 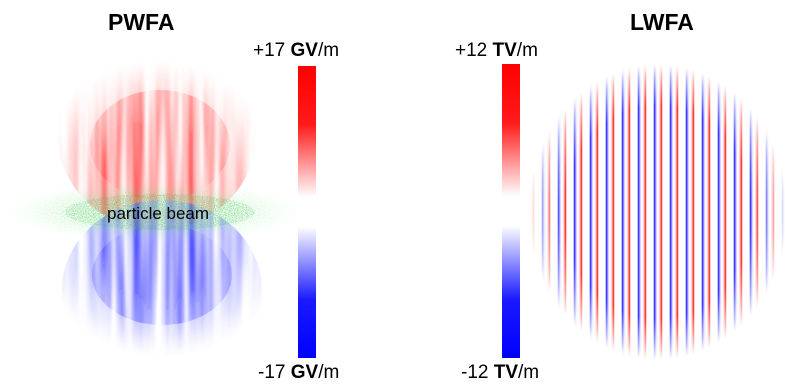 I want to click on pwfa-colorbar, so click(x=307, y=212).